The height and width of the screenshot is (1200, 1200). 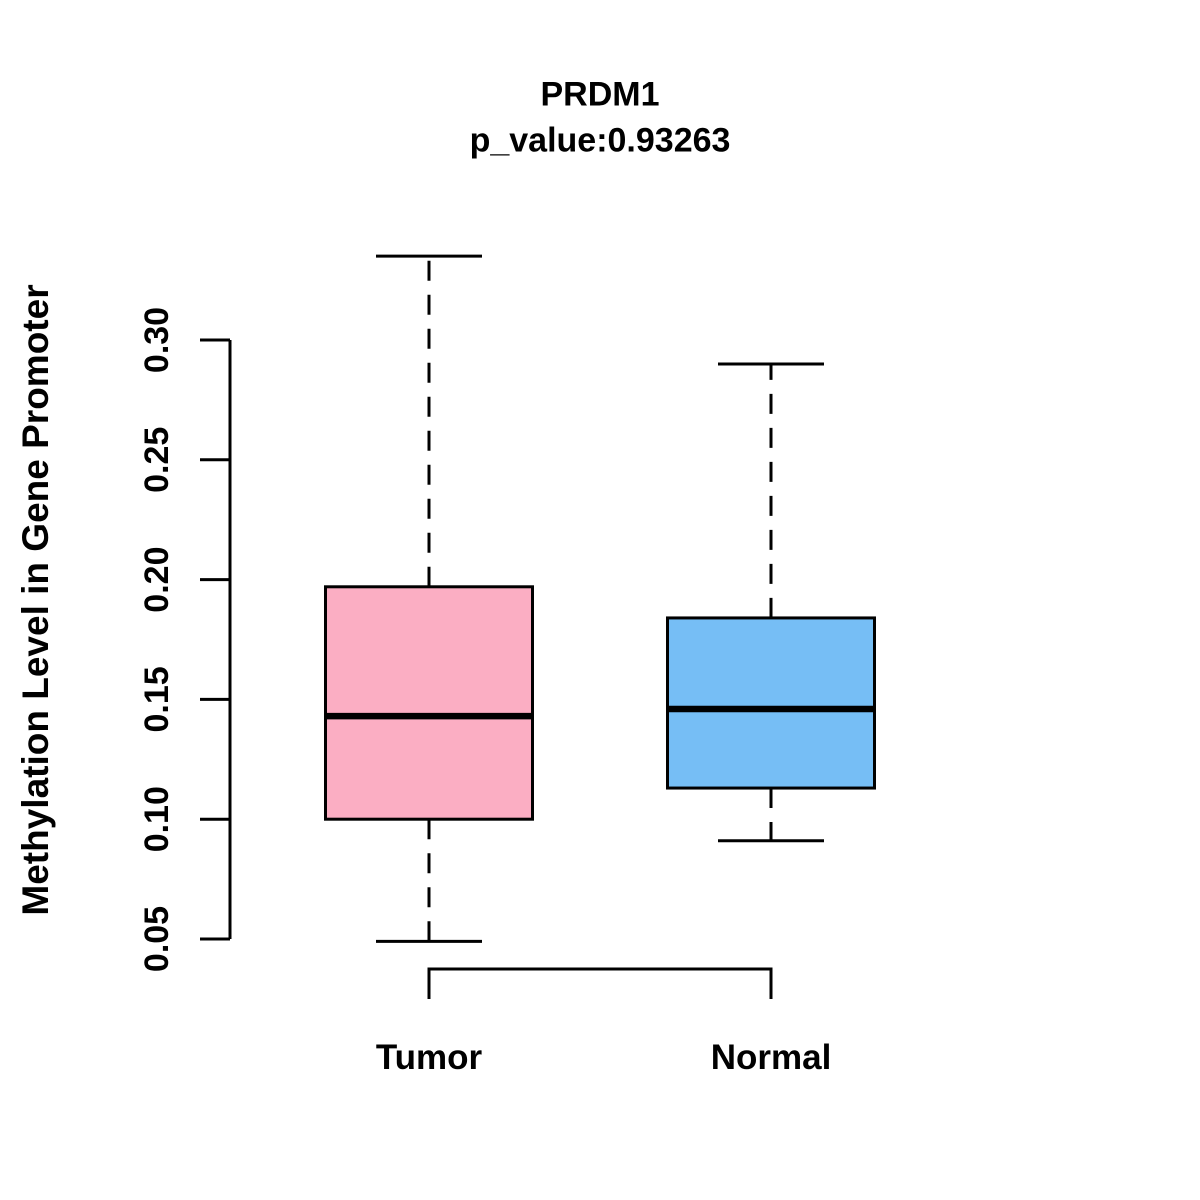 I want to click on chart-subtitle: p_value:0.93263, so click(x=600, y=140).